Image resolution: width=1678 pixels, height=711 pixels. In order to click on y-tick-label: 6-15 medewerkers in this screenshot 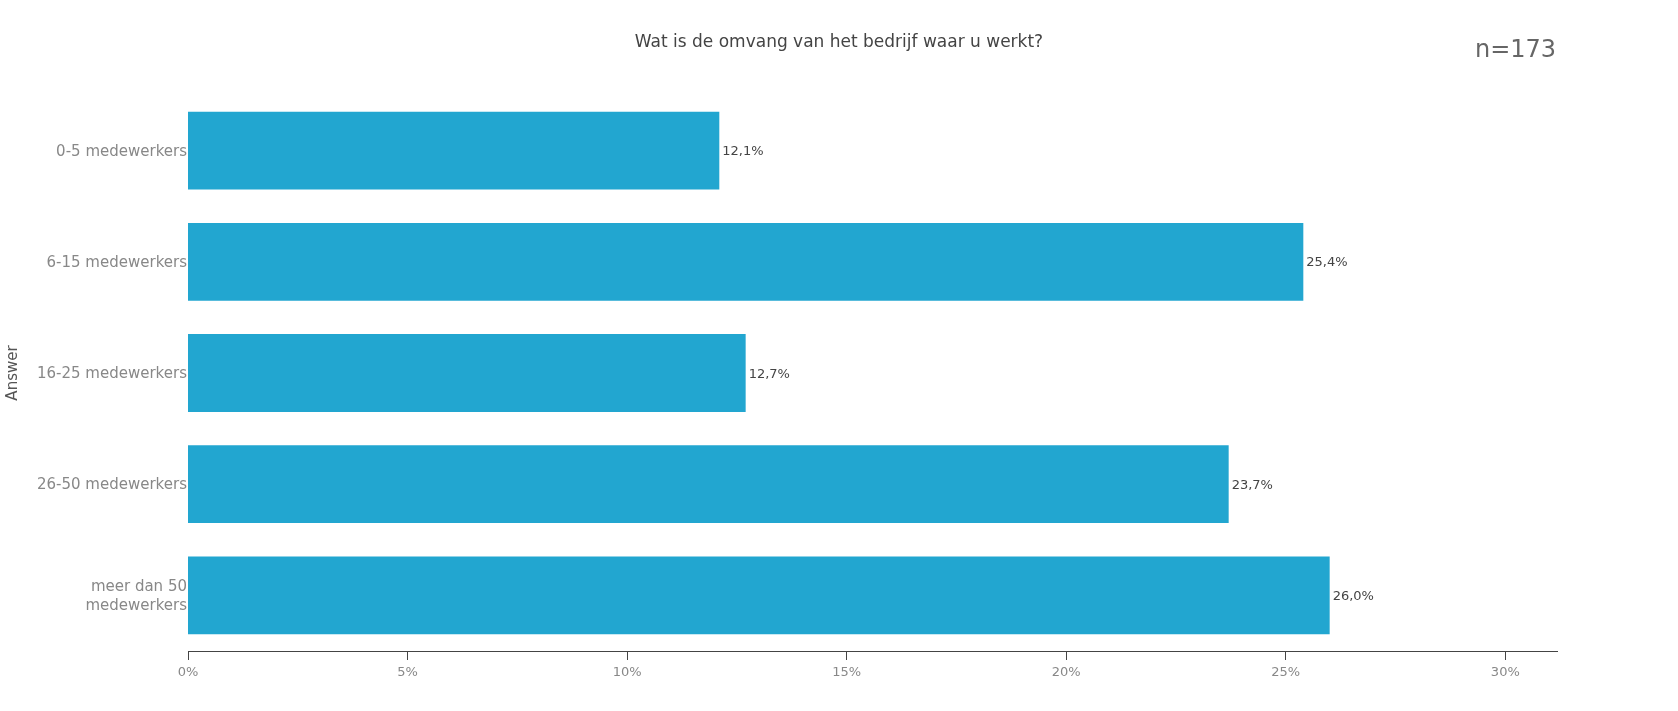, I will do `click(117, 262)`.